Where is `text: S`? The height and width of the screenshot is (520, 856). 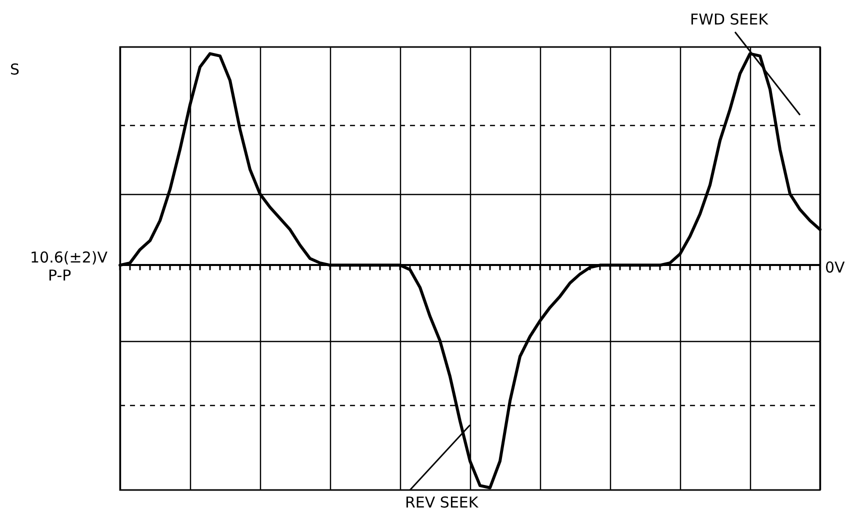 text: S is located at coordinates (15, 69).